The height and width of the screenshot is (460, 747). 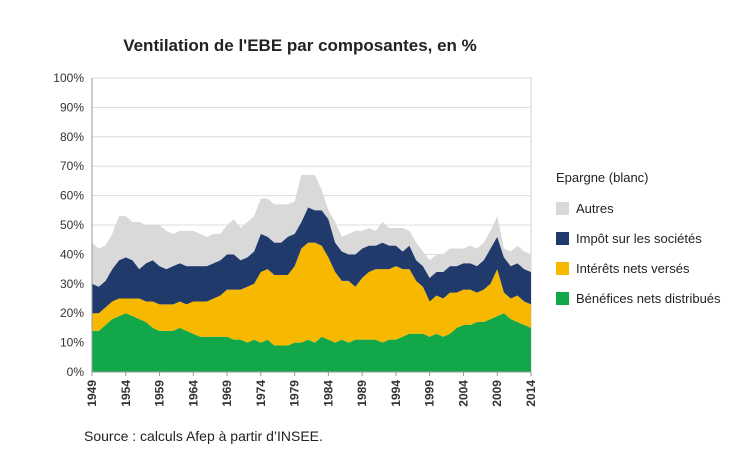 I want to click on y-axis-ticks: 0% 10% 20% 30% 40% 50% 60% 70% 80% 90% 100%, so click(x=68, y=225).